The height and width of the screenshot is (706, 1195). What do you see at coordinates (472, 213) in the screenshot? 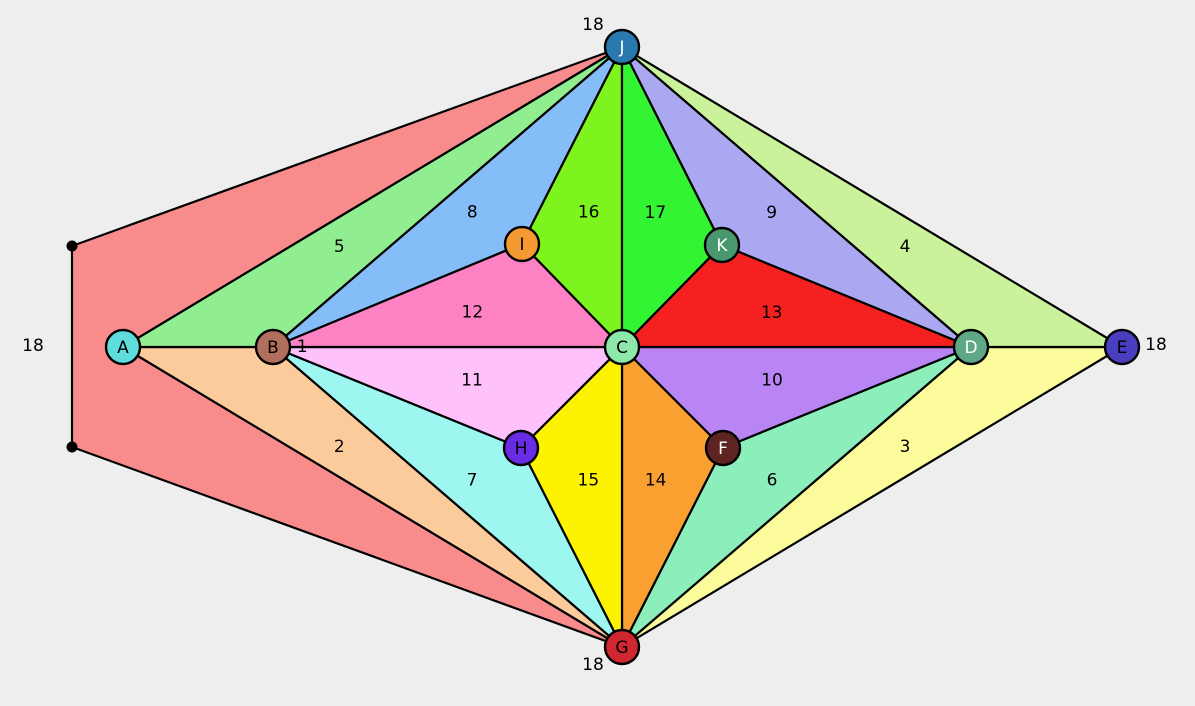
I see `face-label-8: 8` at bounding box center [472, 213].